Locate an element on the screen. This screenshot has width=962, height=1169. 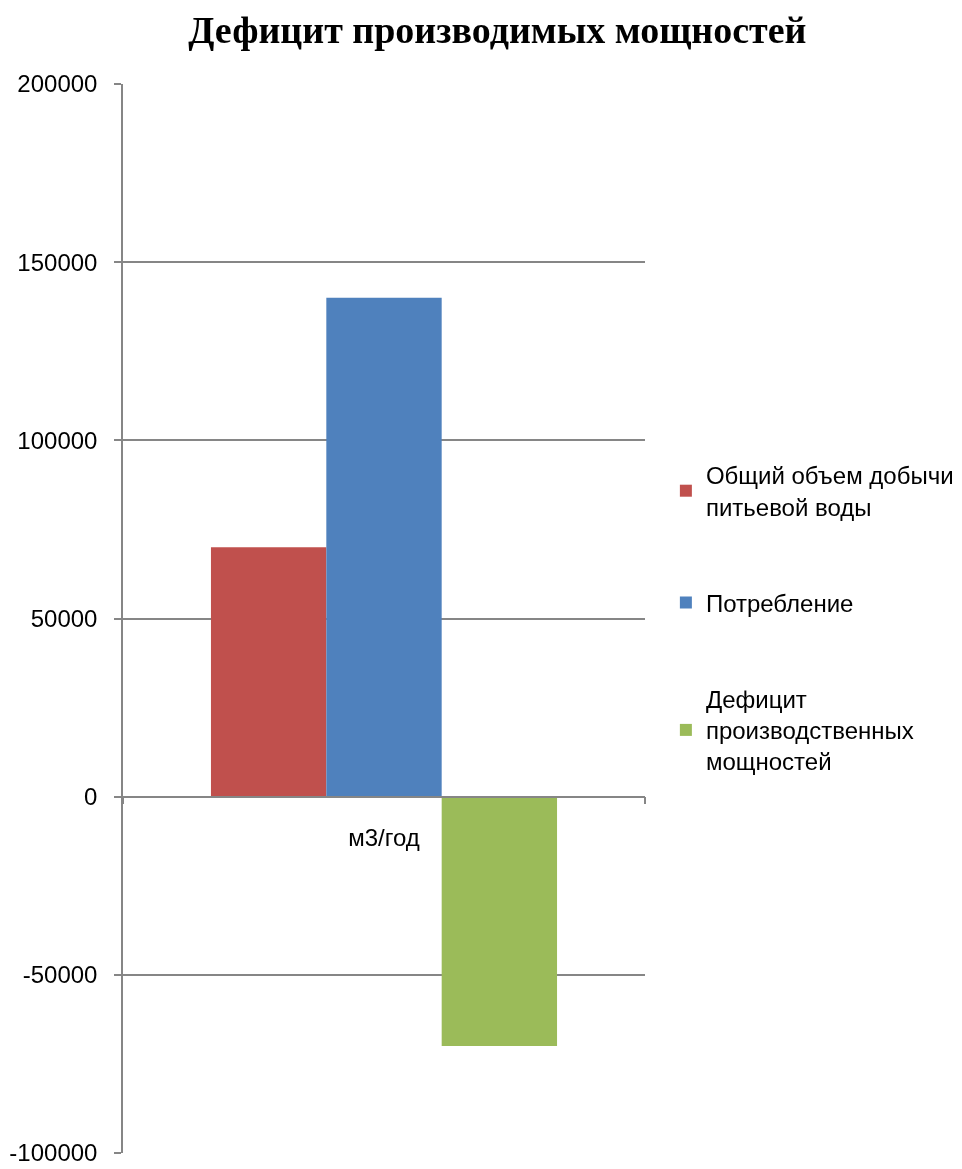
x-tick-label: м3/год is located at coordinates (384, 838).